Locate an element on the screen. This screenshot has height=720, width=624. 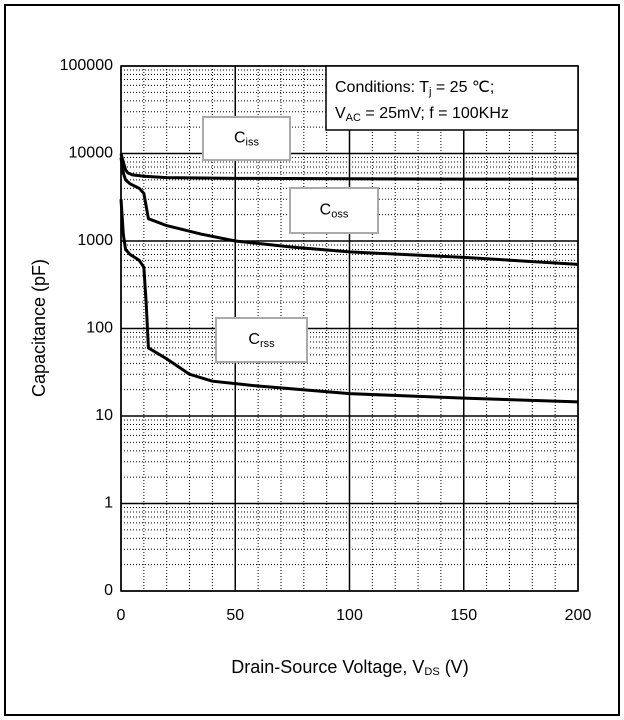
x-axis-label-main: Drain-Source Voltage, V is located at coordinates (327, 667).